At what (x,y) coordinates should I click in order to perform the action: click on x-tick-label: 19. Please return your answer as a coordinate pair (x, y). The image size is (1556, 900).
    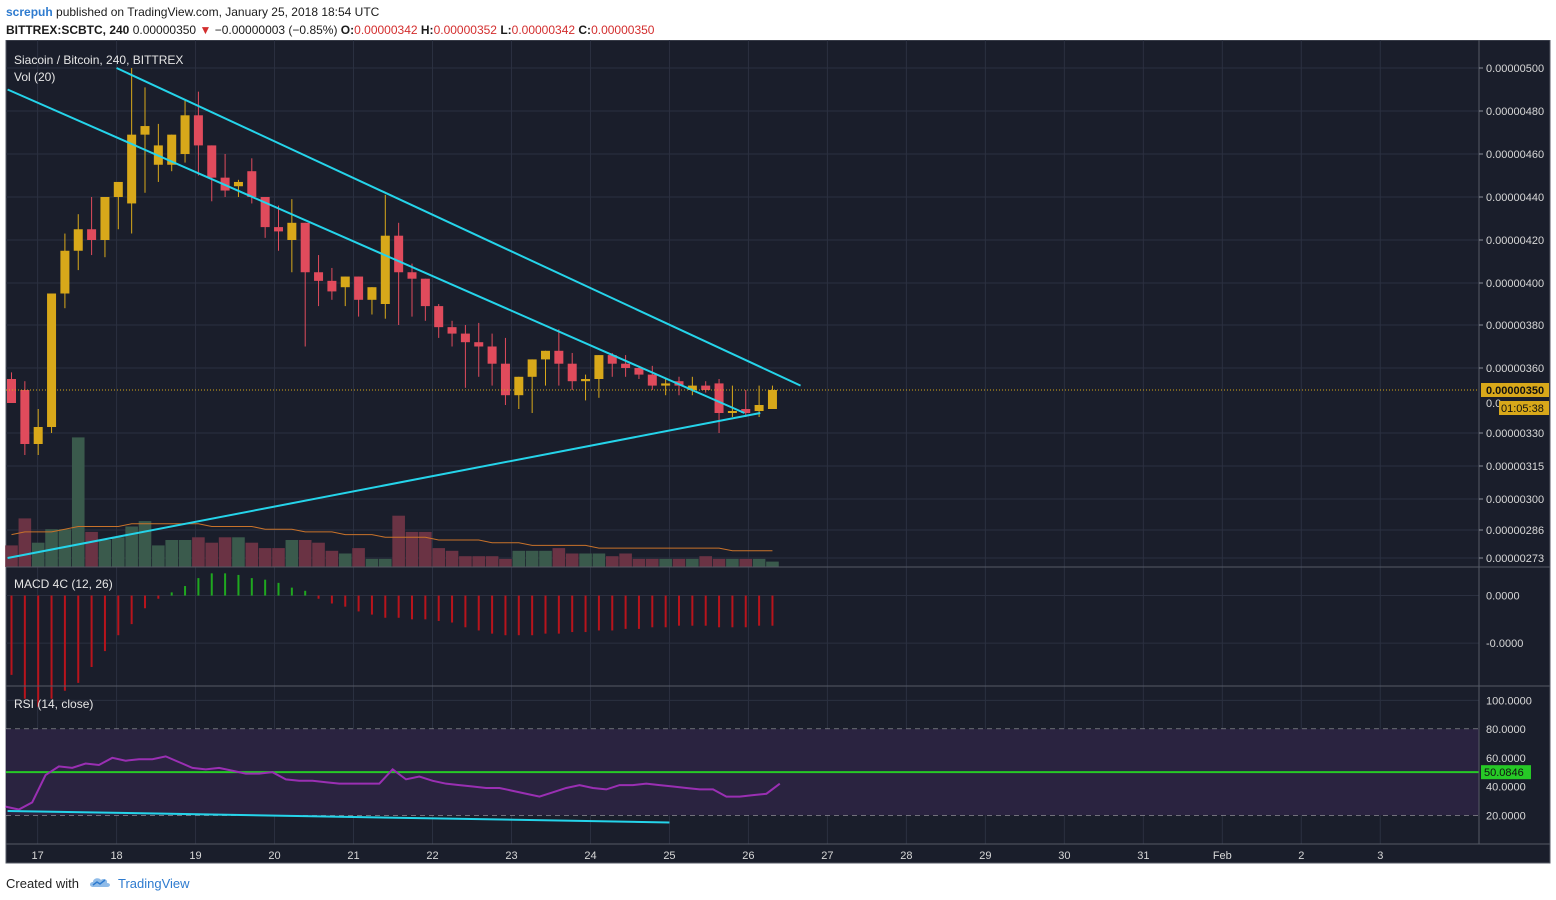
    Looking at the image, I should click on (195, 856).